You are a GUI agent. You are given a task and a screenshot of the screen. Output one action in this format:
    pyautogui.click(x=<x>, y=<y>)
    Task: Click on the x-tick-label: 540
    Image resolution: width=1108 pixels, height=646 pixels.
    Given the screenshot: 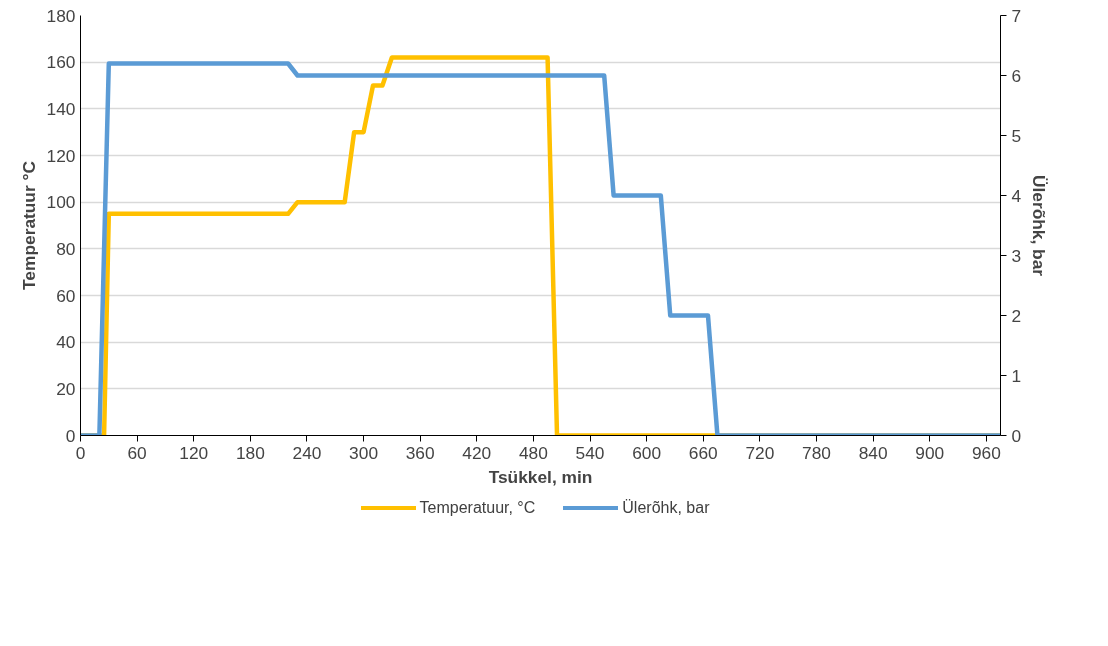 What is the action you would take?
    pyautogui.click(x=590, y=452)
    